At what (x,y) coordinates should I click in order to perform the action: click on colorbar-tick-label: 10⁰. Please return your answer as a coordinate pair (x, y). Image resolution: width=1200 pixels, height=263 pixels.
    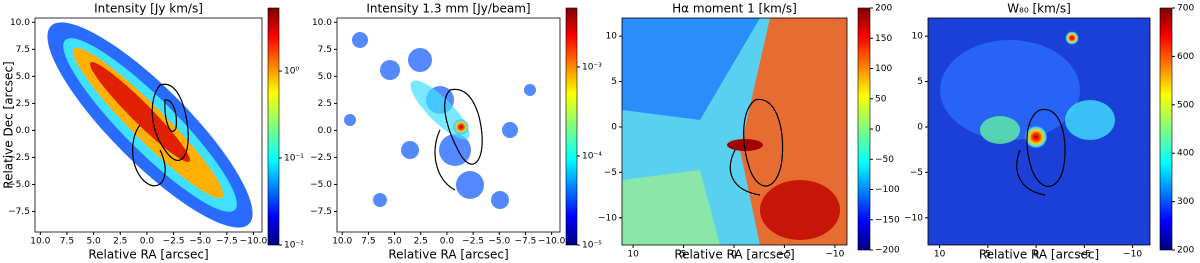
    Looking at the image, I should click on (291, 72).